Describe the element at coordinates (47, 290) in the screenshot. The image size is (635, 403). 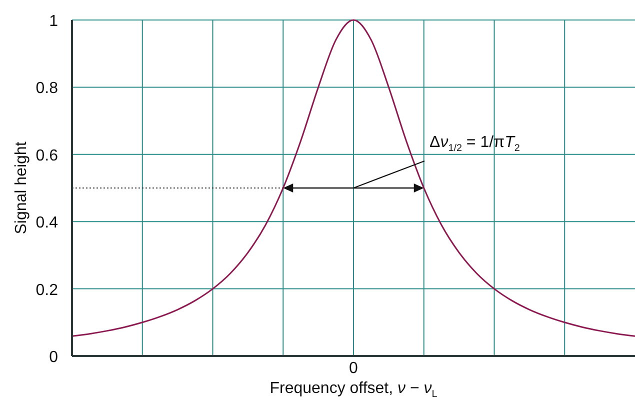
I see `y-tick-label: 0.2` at that location.